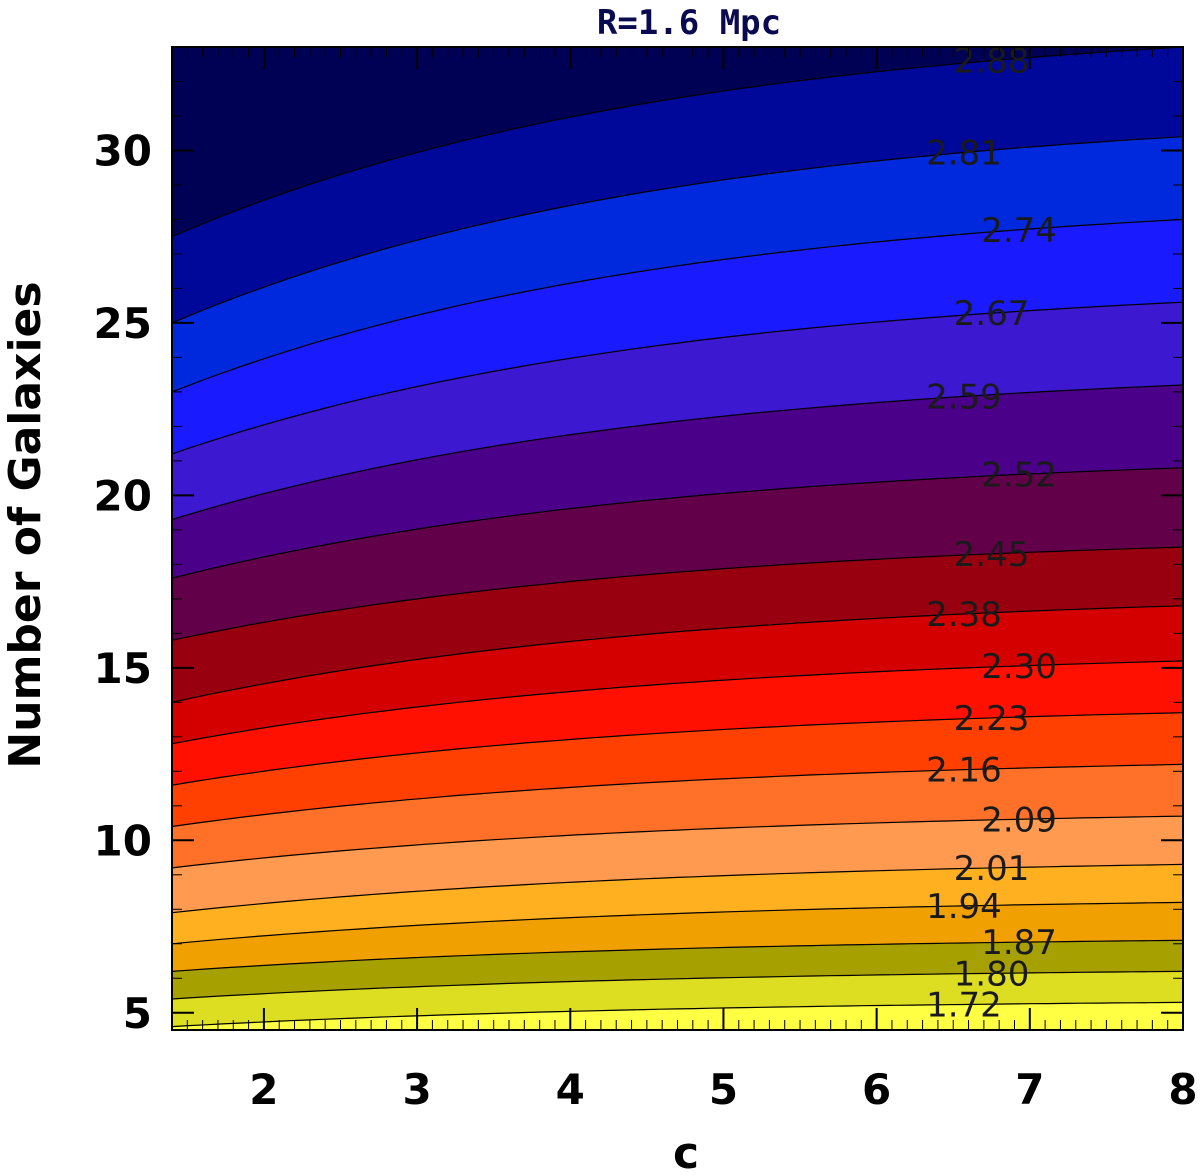 Image resolution: width=1200 pixels, height=1176 pixels. Describe the element at coordinates (1019, 943) in the screenshot. I see `contour-label: 1.87` at that location.